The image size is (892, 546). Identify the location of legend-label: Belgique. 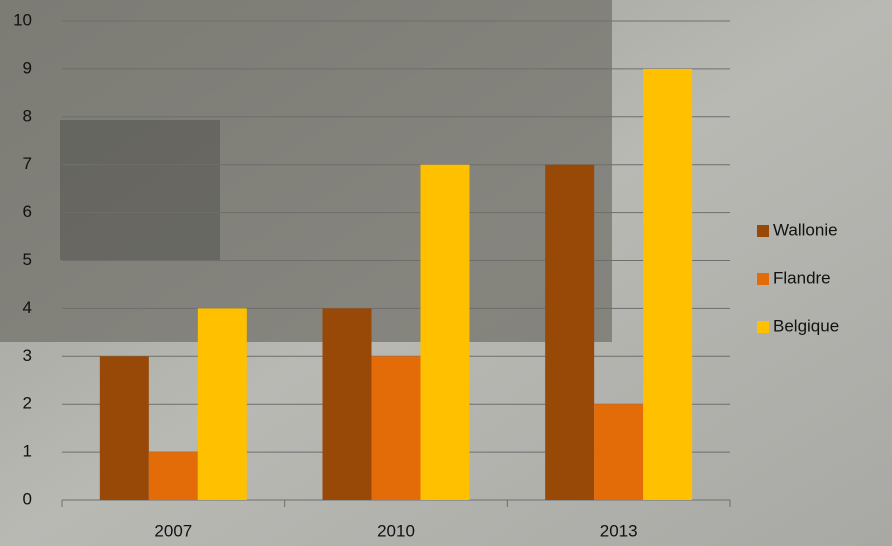
(806, 325).